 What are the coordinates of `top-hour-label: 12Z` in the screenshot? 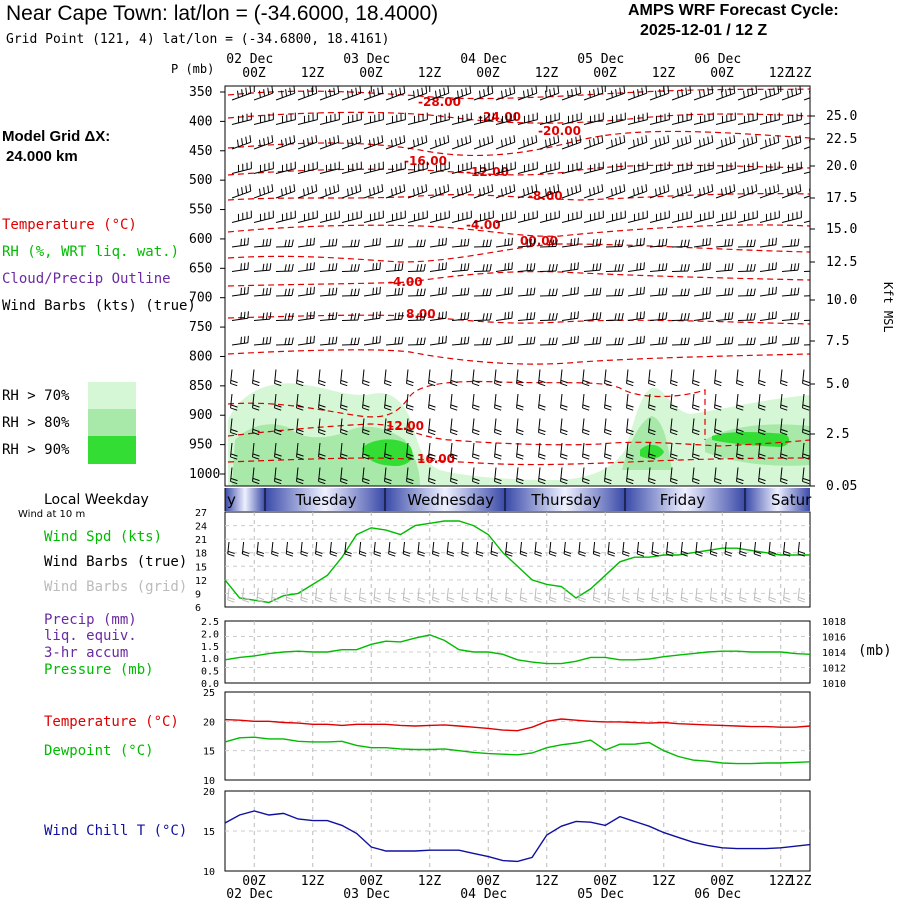 It's located at (313, 73).